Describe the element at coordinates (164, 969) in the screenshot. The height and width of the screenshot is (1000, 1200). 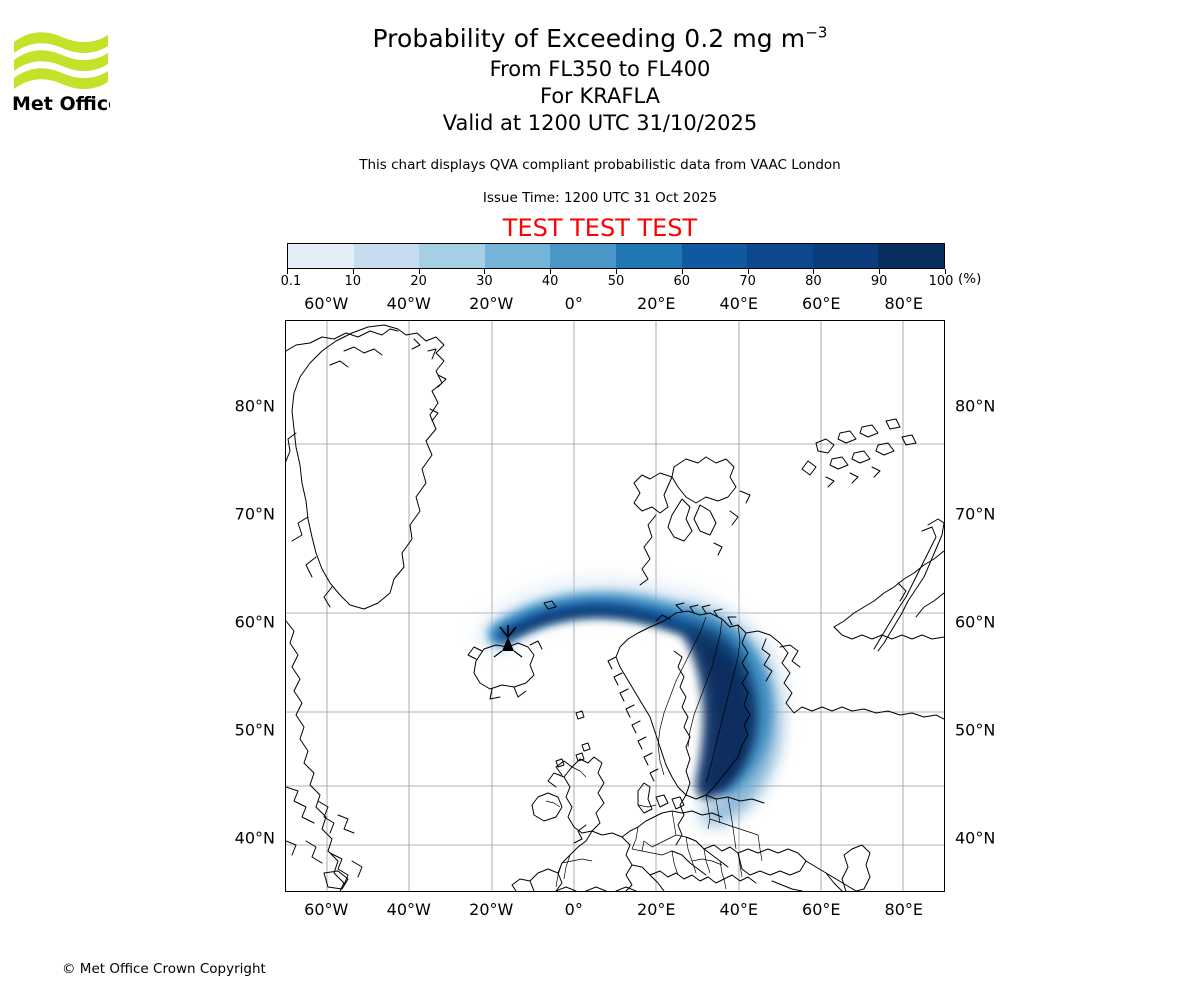
I see `copyright-label: © Met Office Crown Copyright` at that location.